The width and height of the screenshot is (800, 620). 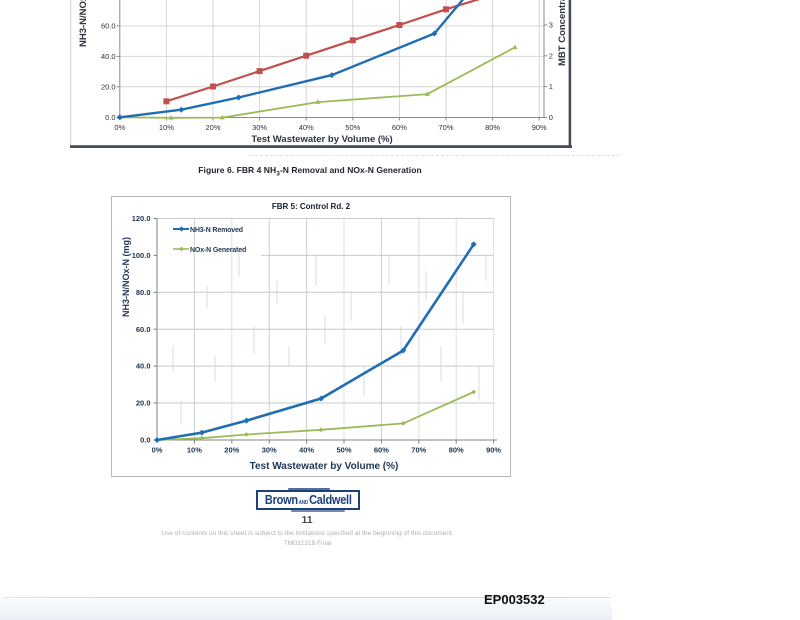 I want to click on svg-text: 120.0, so click(x=141, y=218).